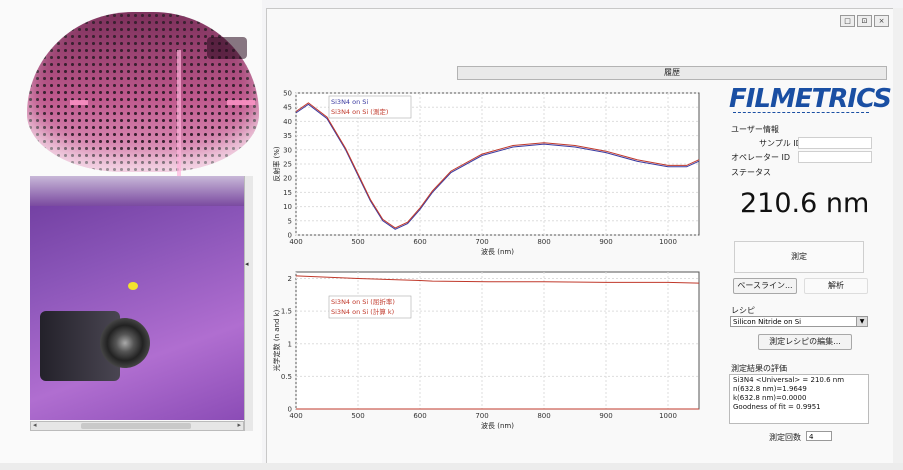  I want to click on measure-button: 測定, so click(799, 257).